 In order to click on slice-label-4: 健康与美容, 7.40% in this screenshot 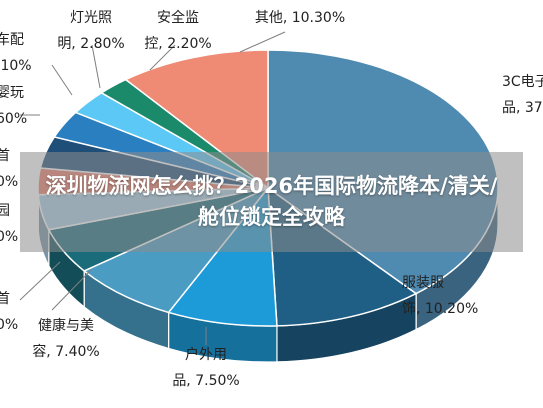, I will do `click(65, 338)`.